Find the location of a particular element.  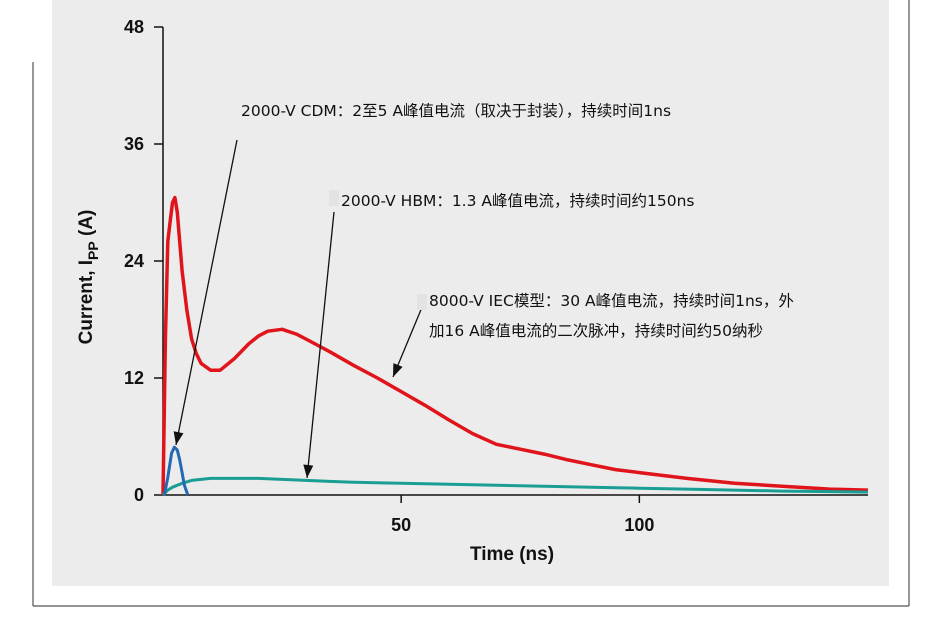

x-tick-label: 100 is located at coordinates (639, 525).